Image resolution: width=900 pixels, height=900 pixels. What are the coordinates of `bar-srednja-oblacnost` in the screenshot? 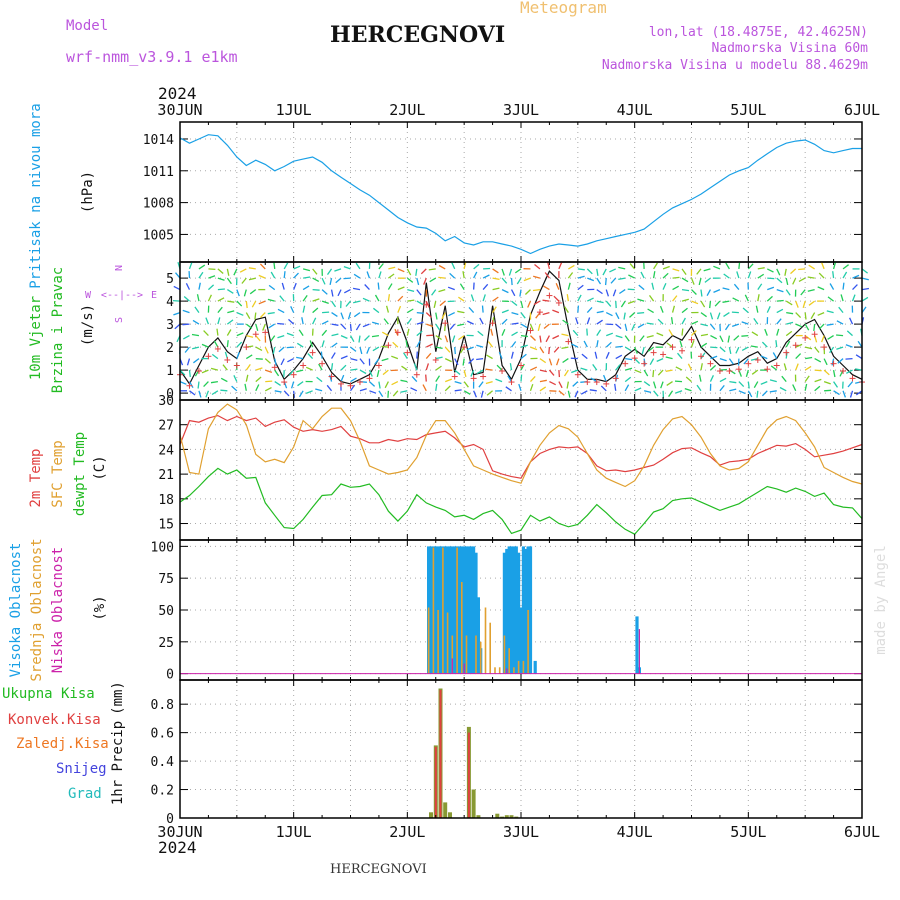 It's located at (466, 654).